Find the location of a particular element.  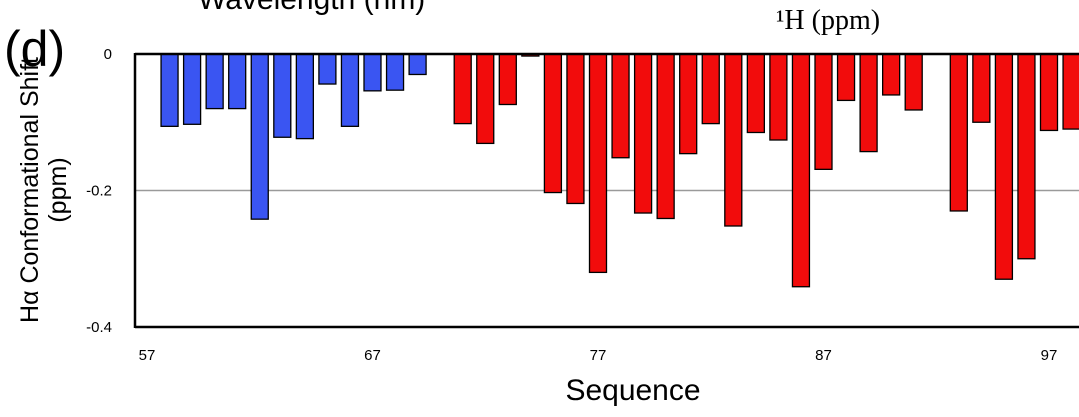

panel-label: (d) is located at coordinates (34, 49).